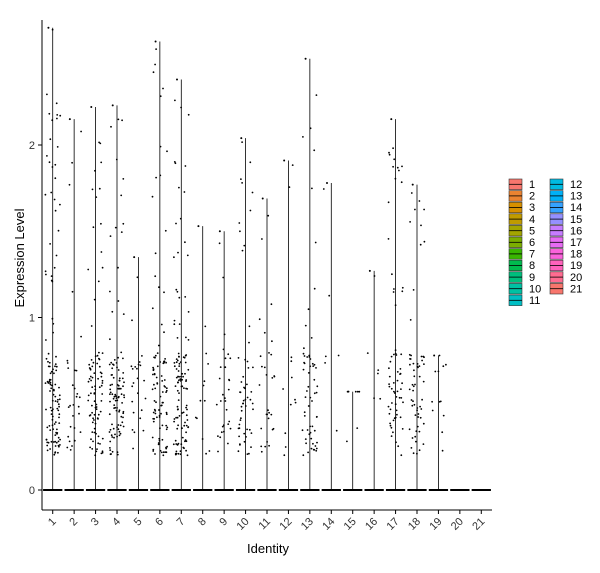 This screenshot has width=600, height=573. I want to click on x-tick-label: 4, so click(116, 522).